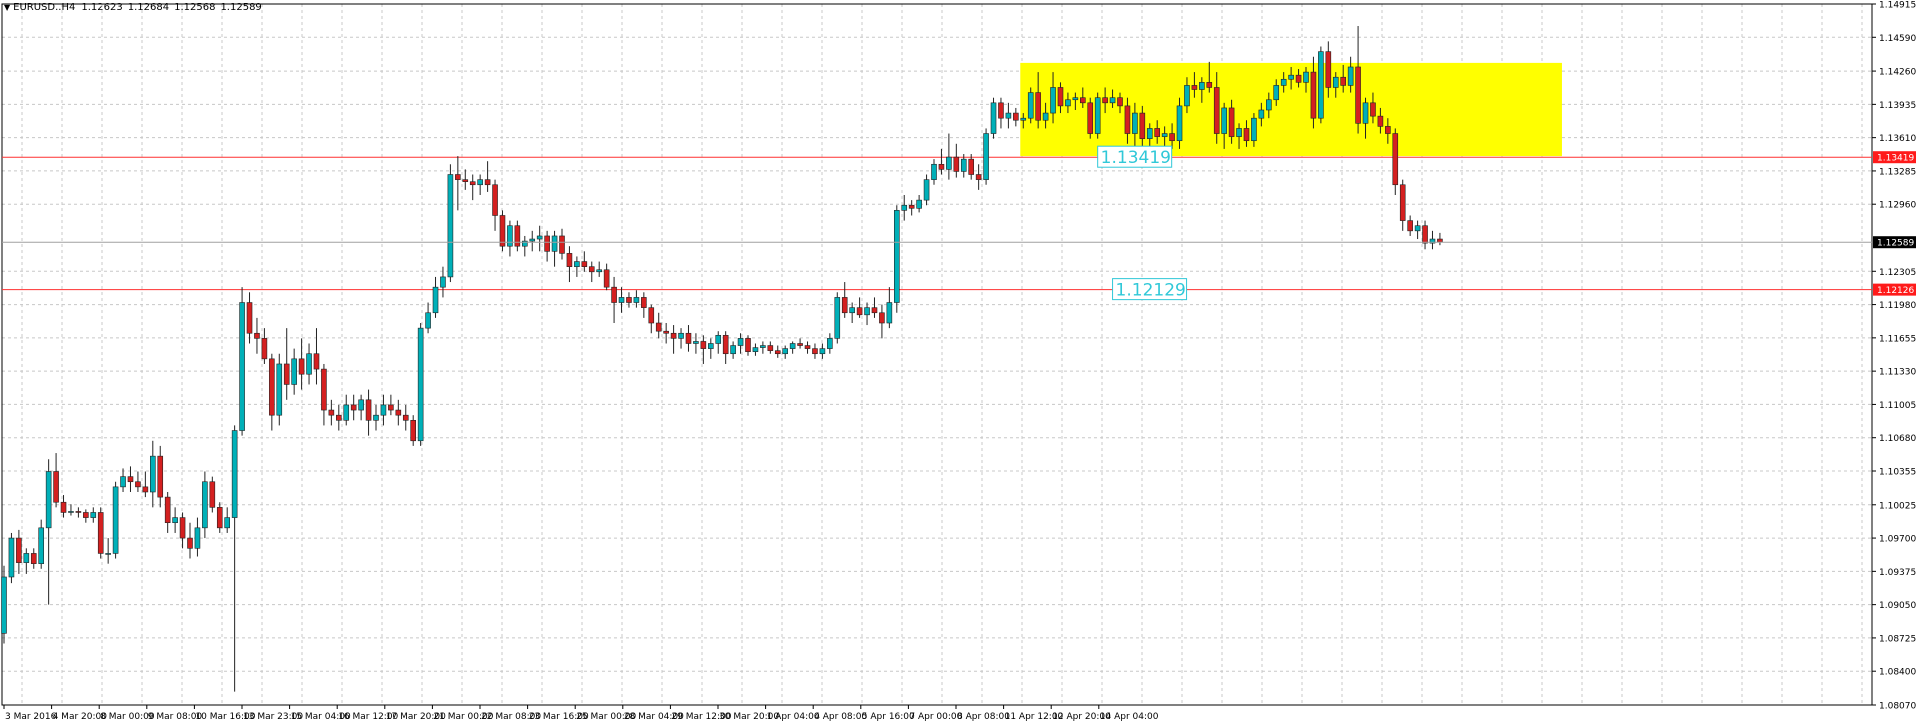 This screenshot has height=726, width=1916. Describe the element at coordinates (368, 717) in the screenshot. I see `x-tick-label: 16 Mar 12:00` at that location.